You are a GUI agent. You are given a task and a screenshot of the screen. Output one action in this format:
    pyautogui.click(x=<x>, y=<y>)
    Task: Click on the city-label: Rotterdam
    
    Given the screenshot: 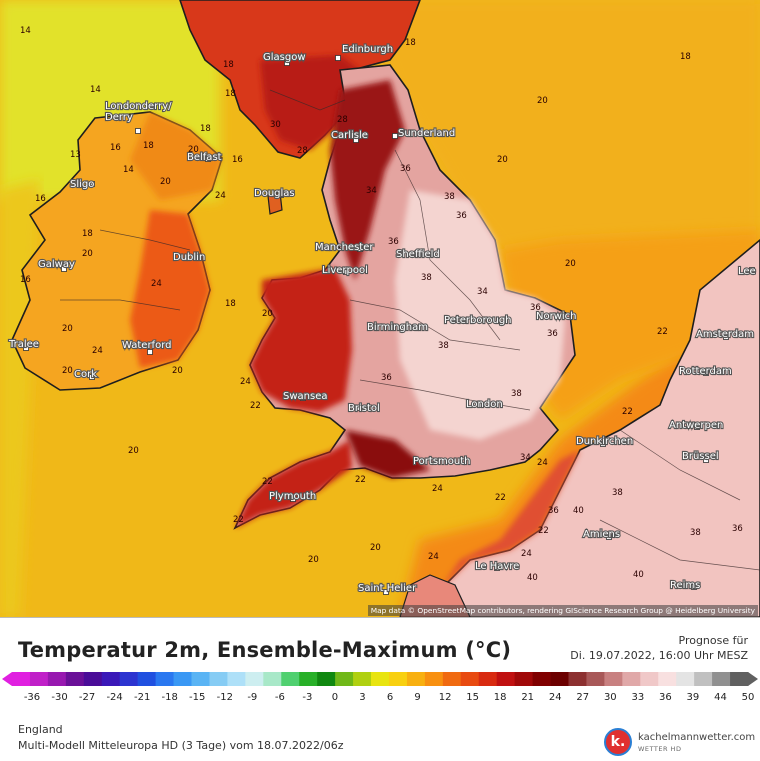 What is the action you would take?
    pyautogui.click(x=705, y=371)
    